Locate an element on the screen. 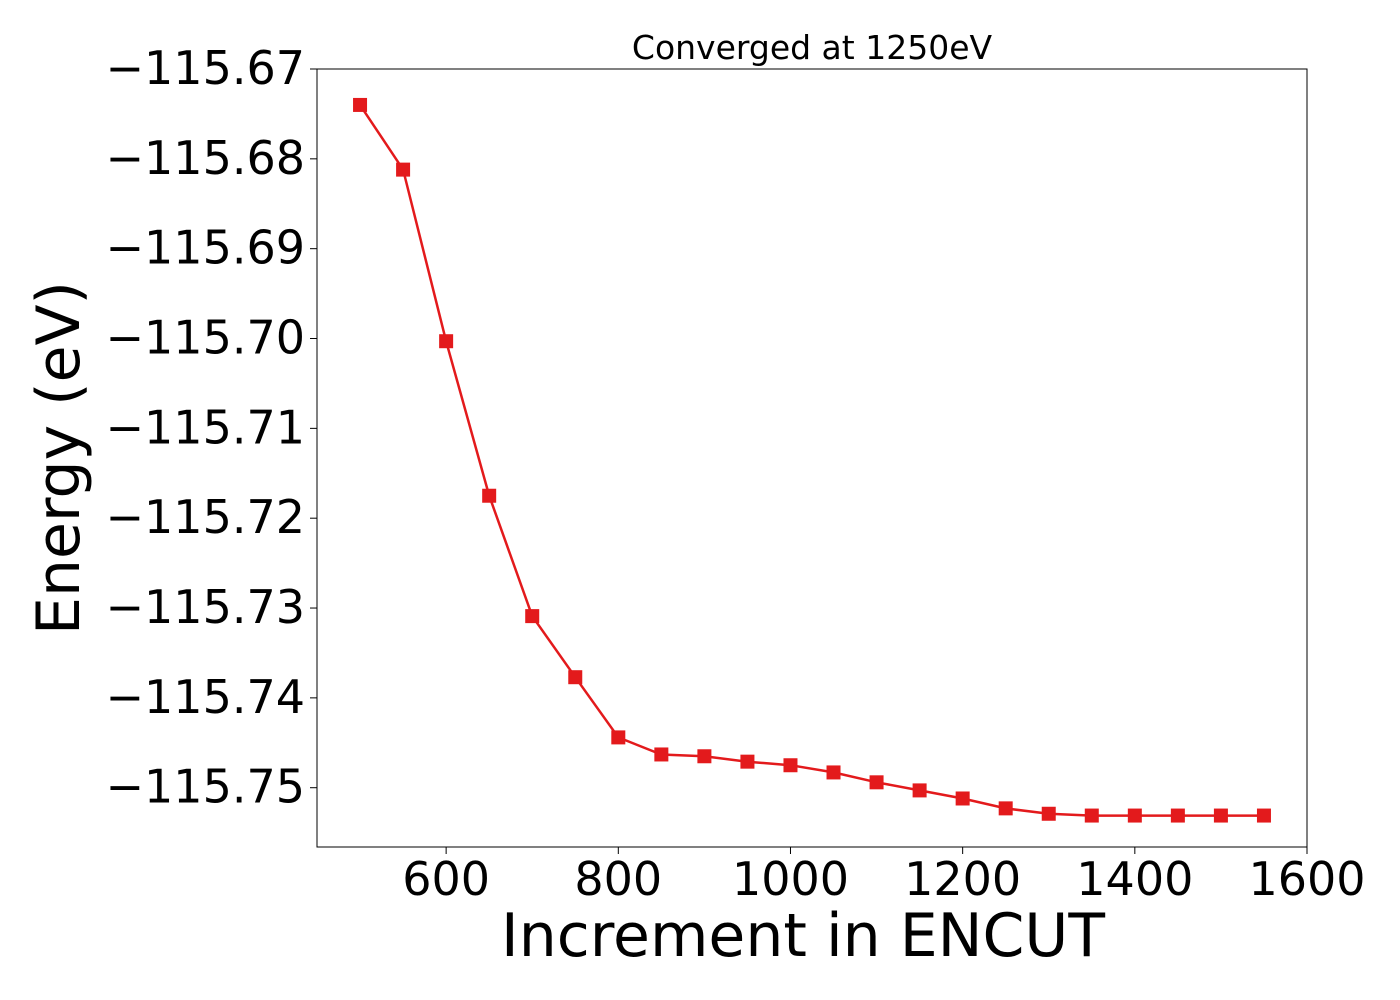  x-tick-label: 1600 is located at coordinates (1306, 879).